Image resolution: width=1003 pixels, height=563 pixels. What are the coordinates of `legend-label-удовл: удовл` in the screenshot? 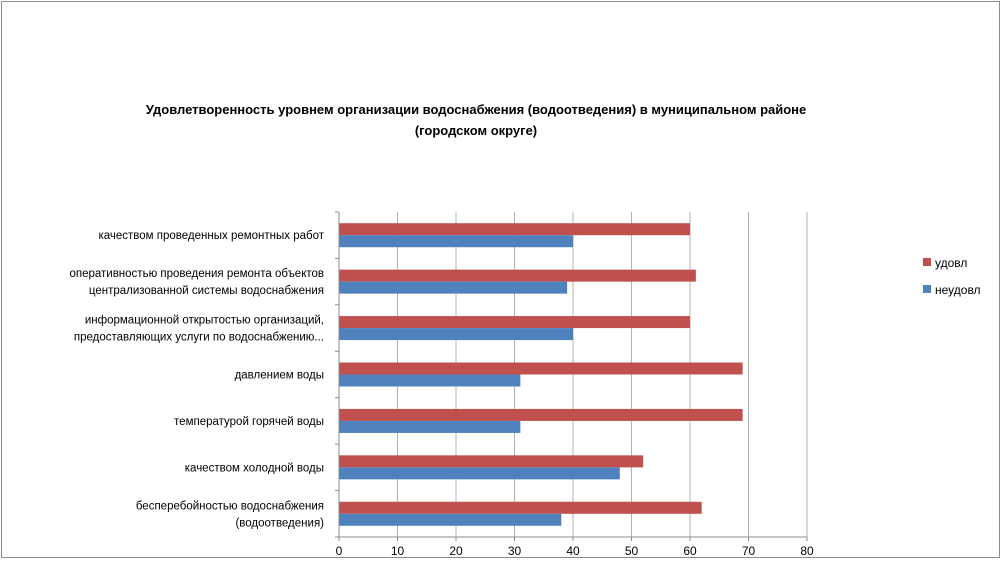 It's located at (951, 263).